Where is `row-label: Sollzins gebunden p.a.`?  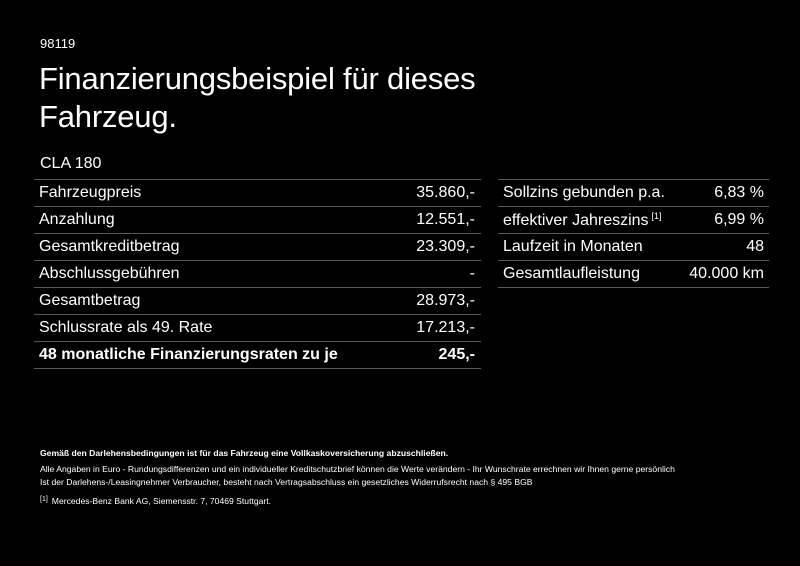 row-label: Sollzins gebunden p.a. is located at coordinates (584, 192).